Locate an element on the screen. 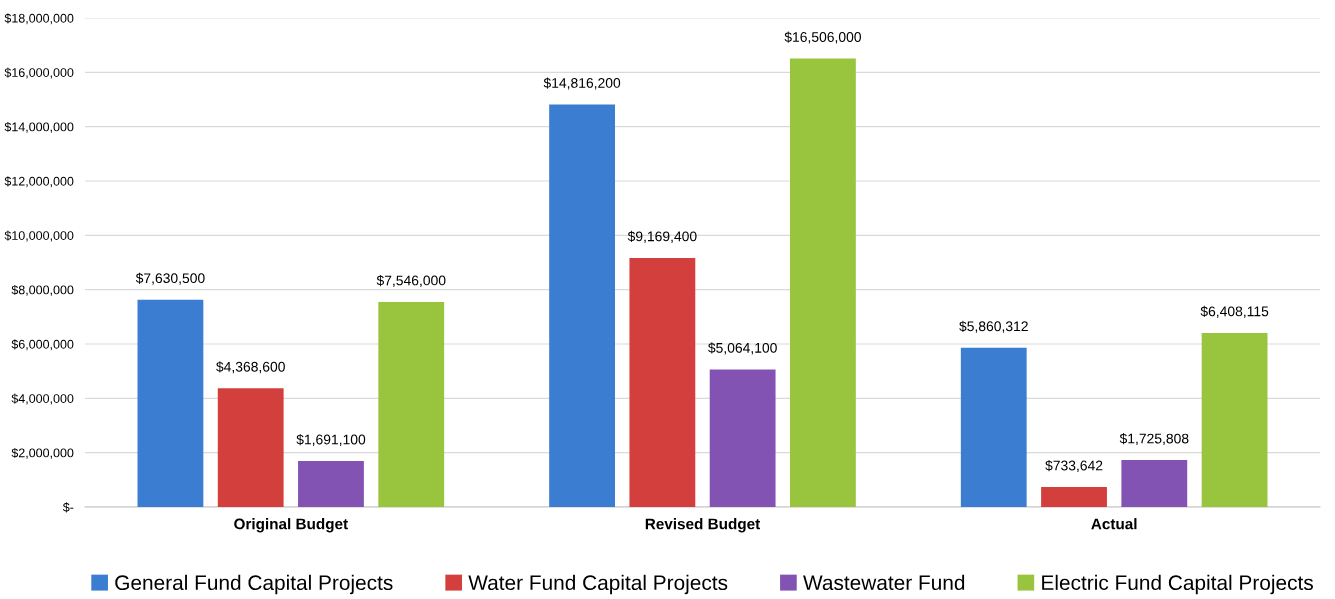 This screenshot has width=1335, height=599. x-tick-label: Original Budget is located at coordinates (291, 525).